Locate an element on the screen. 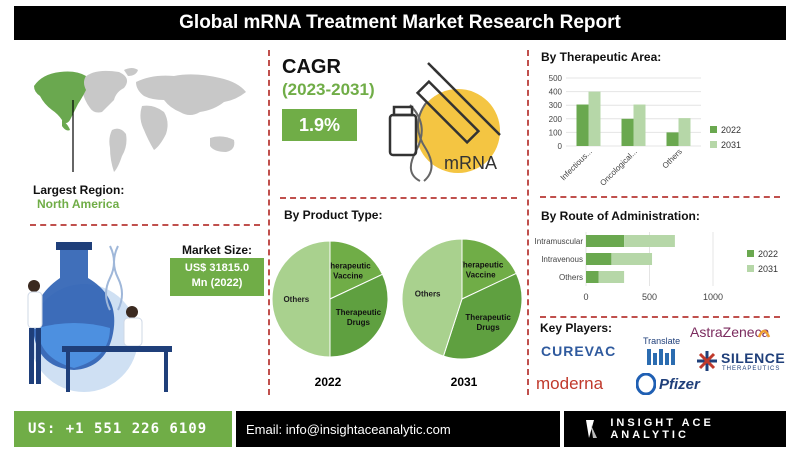  y-tick-label: 0 is located at coordinates (560, 146).